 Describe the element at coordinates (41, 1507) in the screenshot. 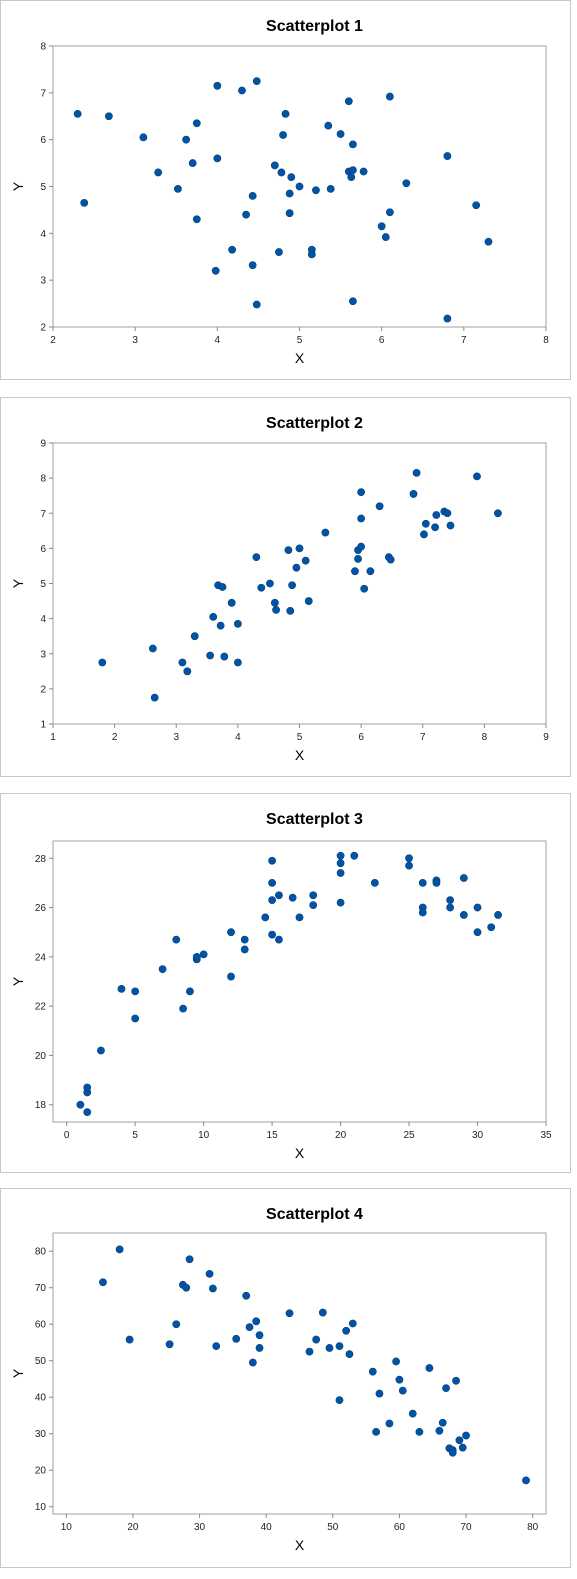

I see `y-tick-label: 10` at that location.